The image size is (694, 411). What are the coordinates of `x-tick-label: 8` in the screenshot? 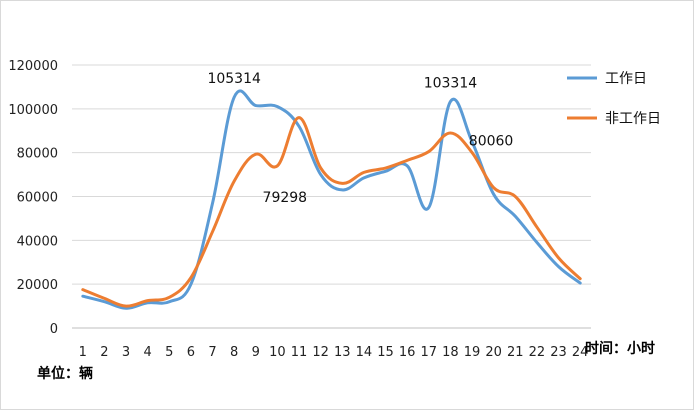 It's located at (234, 352).